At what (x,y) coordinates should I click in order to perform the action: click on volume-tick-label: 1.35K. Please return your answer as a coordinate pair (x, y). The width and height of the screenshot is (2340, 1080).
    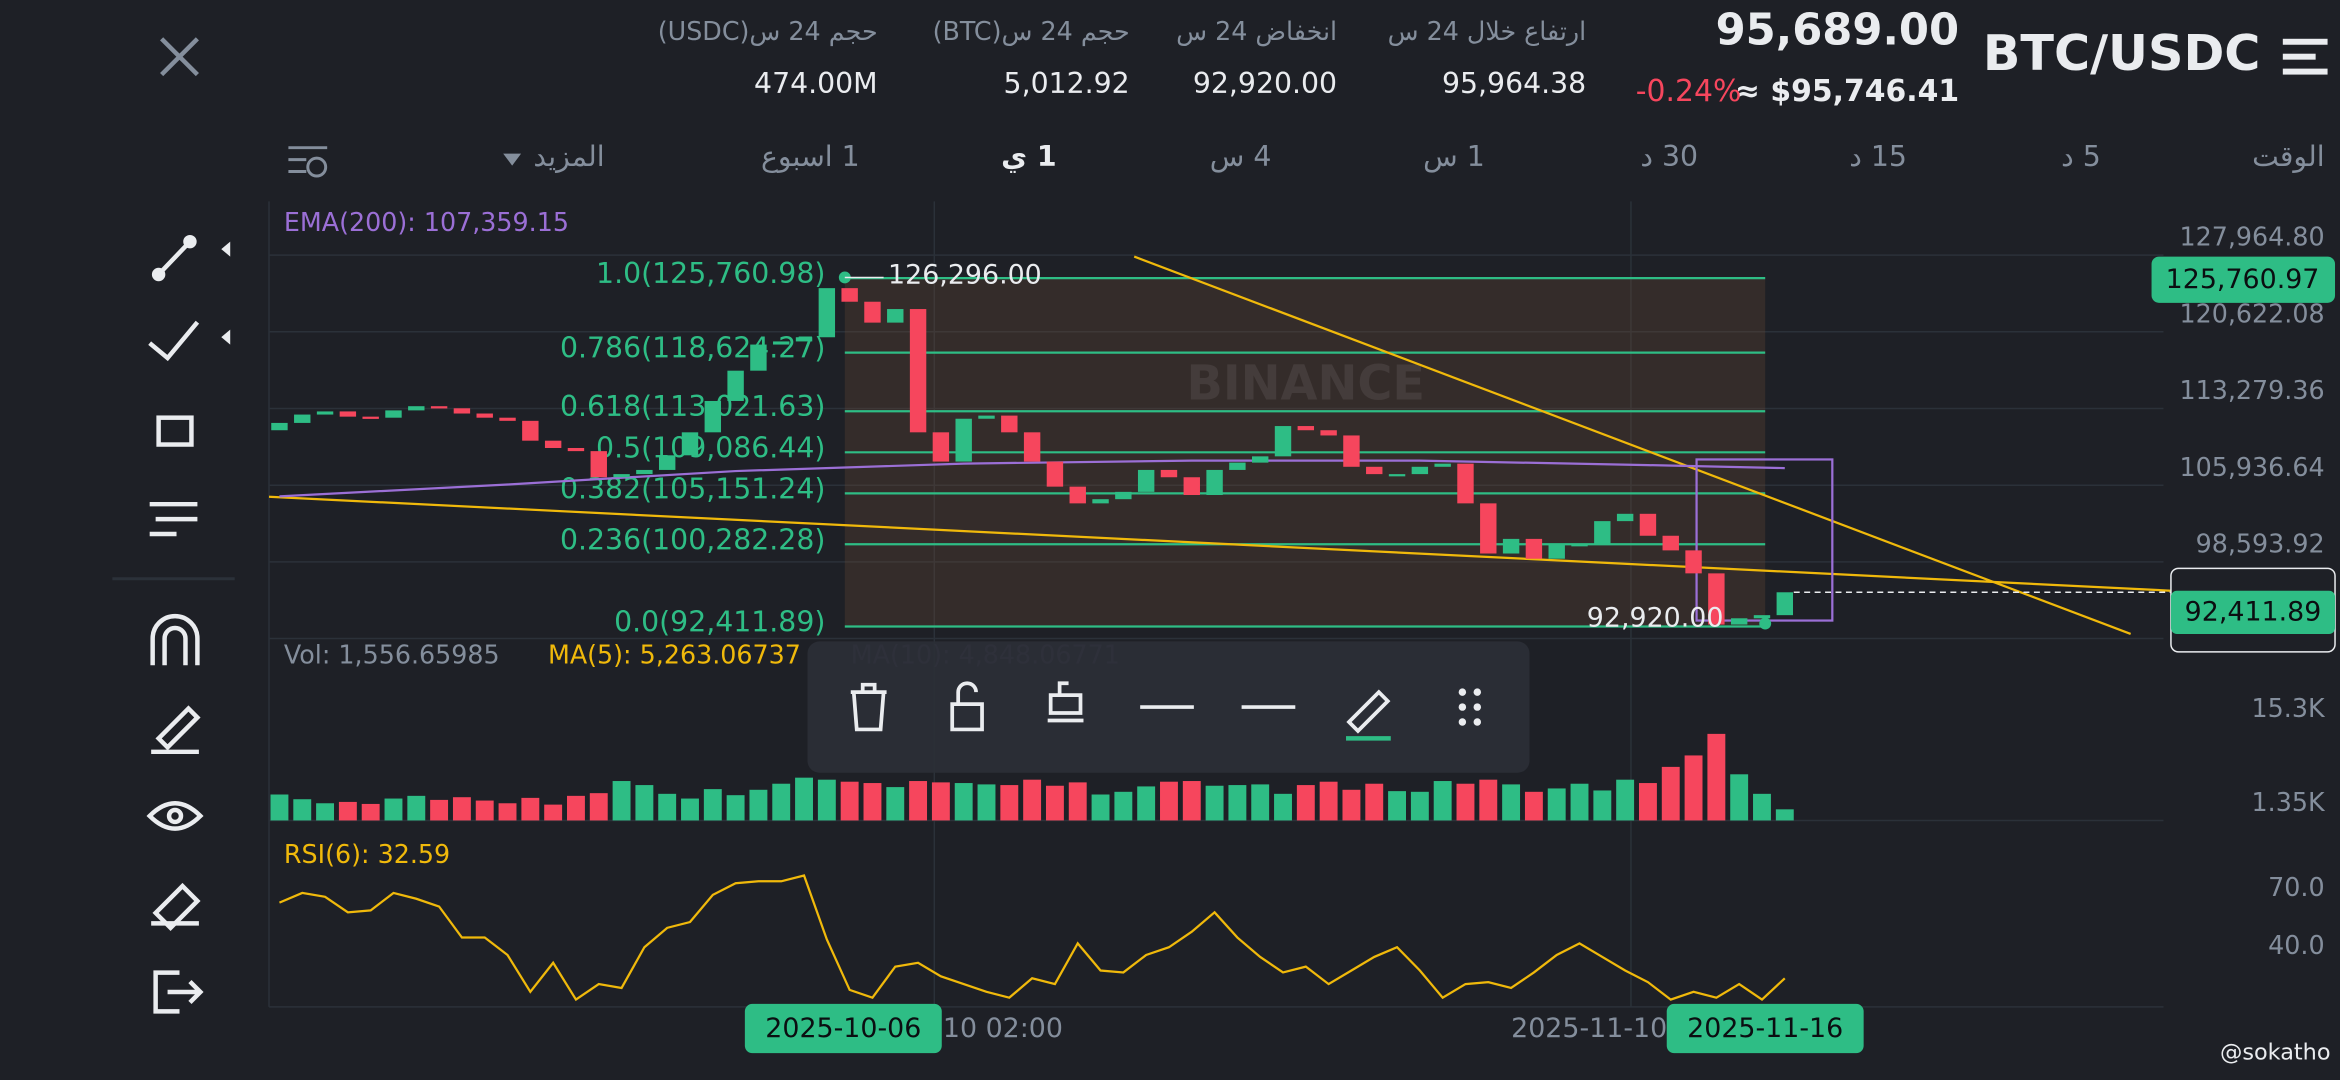
    Looking at the image, I should click on (2289, 802).